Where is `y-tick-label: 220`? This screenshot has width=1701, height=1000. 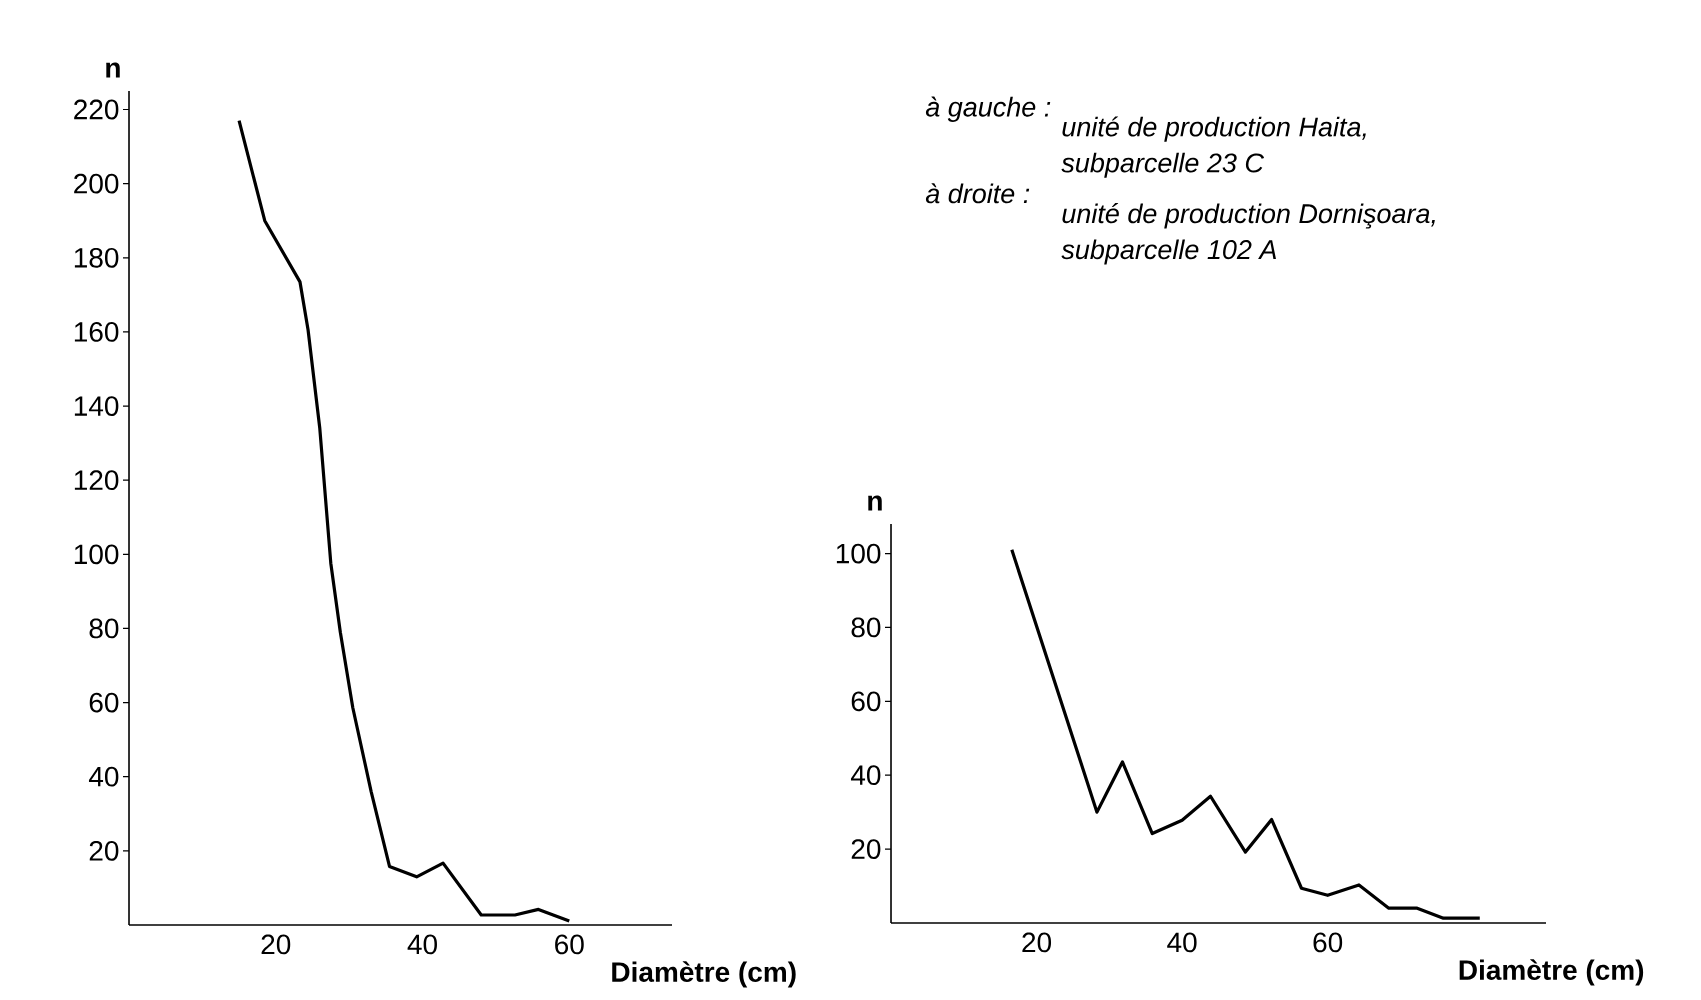
y-tick-label: 220 is located at coordinates (96, 109).